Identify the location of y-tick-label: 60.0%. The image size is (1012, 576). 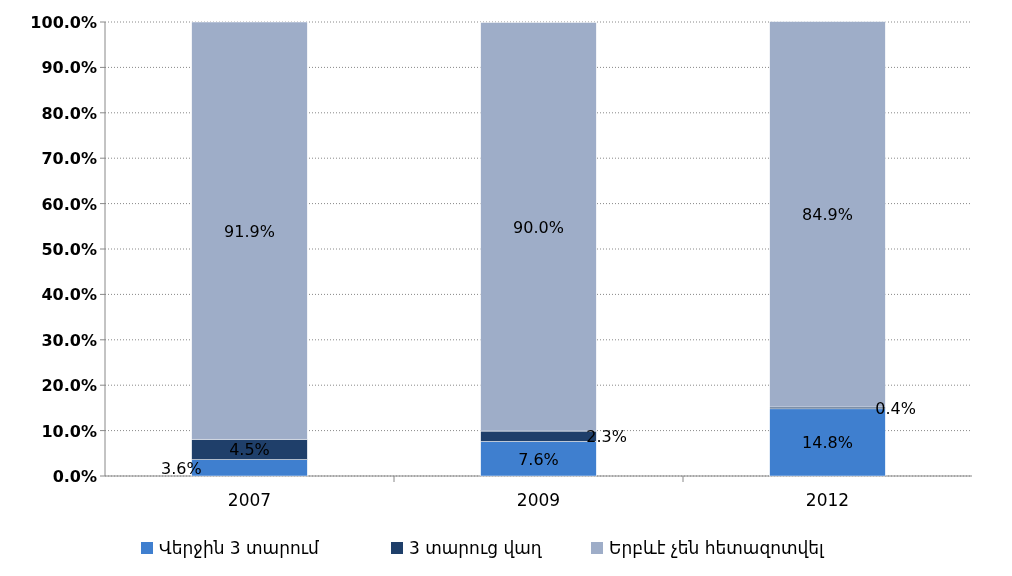
(69, 204).